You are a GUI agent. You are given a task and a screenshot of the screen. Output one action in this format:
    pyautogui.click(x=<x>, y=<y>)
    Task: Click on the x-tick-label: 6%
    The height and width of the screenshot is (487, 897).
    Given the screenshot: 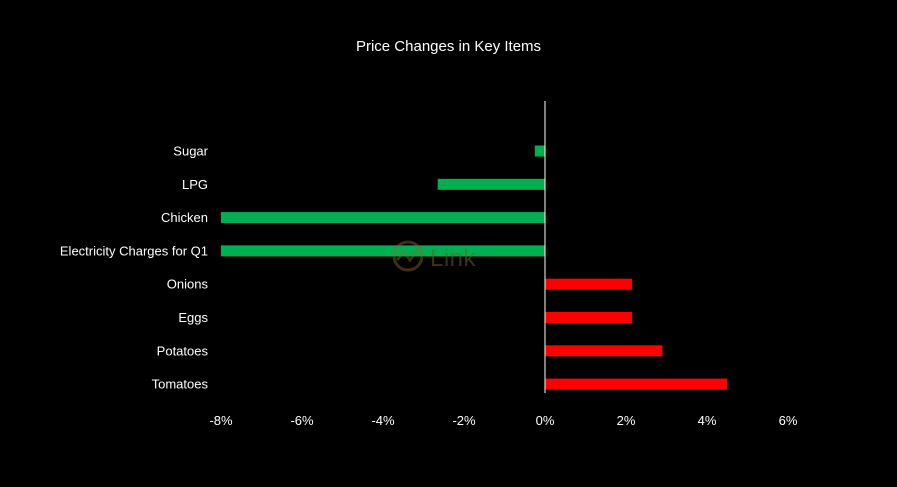 What is the action you would take?
    pyautogui.click(x=788, y=420)
    